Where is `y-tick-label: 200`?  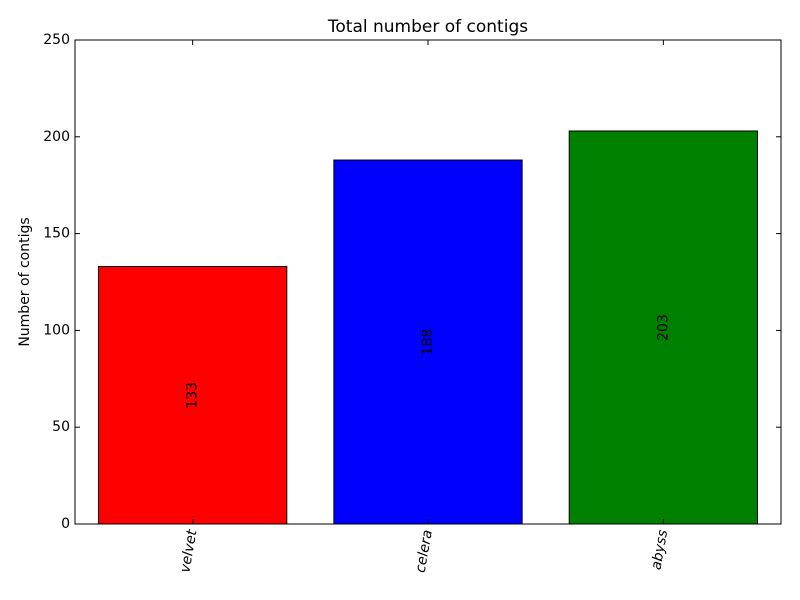 y-tick-label: 200 is located at coordinates (56, 137).